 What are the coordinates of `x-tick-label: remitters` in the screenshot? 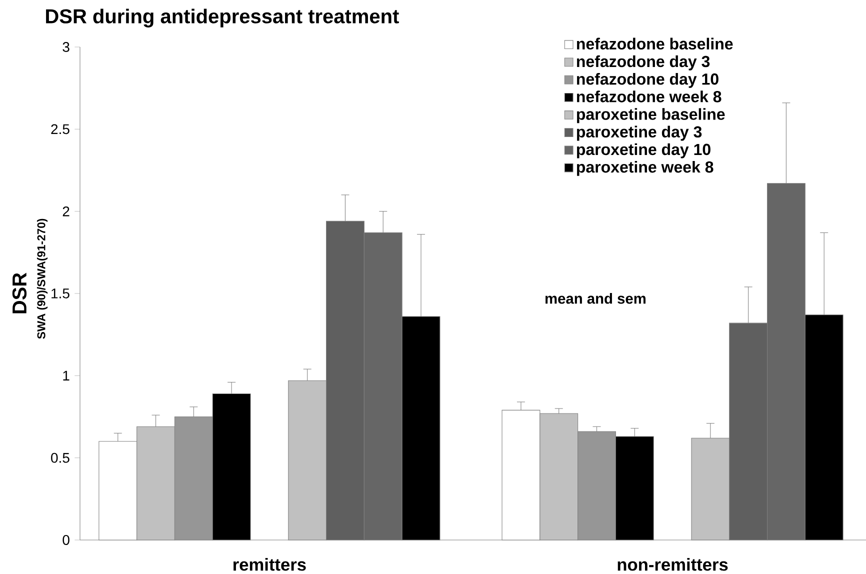 It's located at (270, 564).